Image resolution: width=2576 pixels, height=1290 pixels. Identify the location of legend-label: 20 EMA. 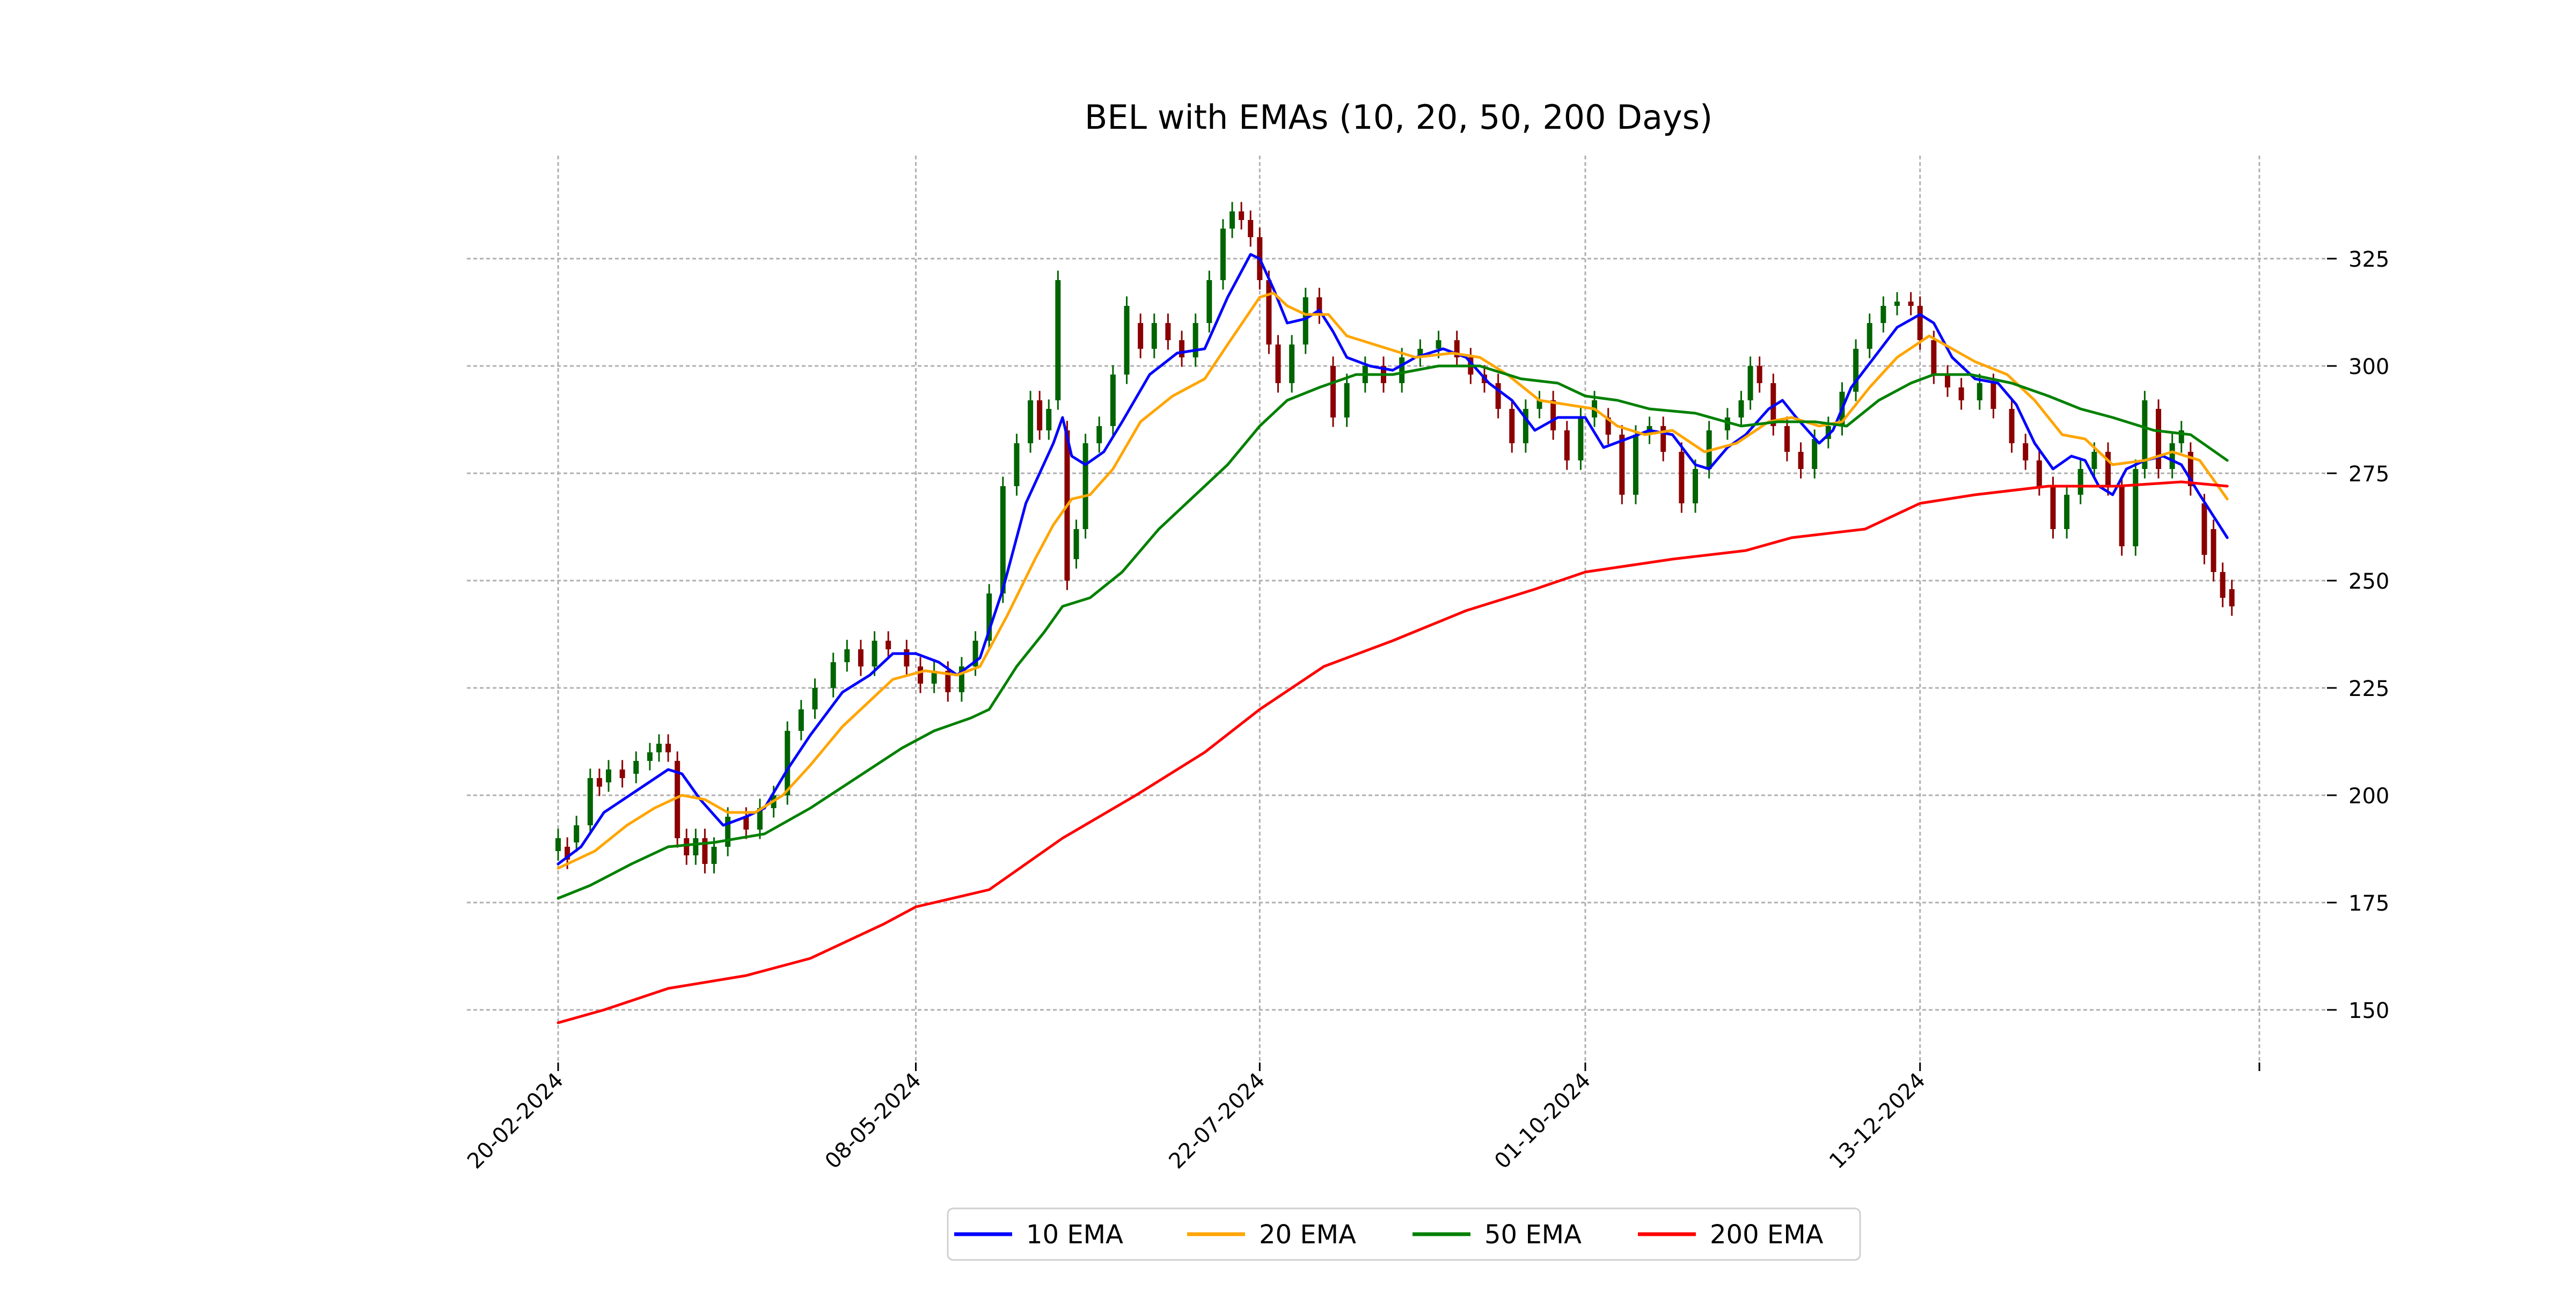
(1307, 1235).